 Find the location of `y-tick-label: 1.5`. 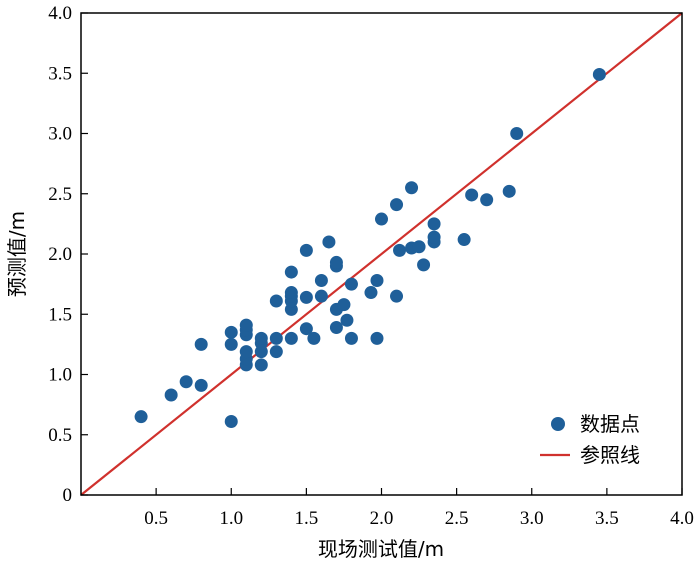

y-tick-label: 1.5 is located at coordinates (60, 314).